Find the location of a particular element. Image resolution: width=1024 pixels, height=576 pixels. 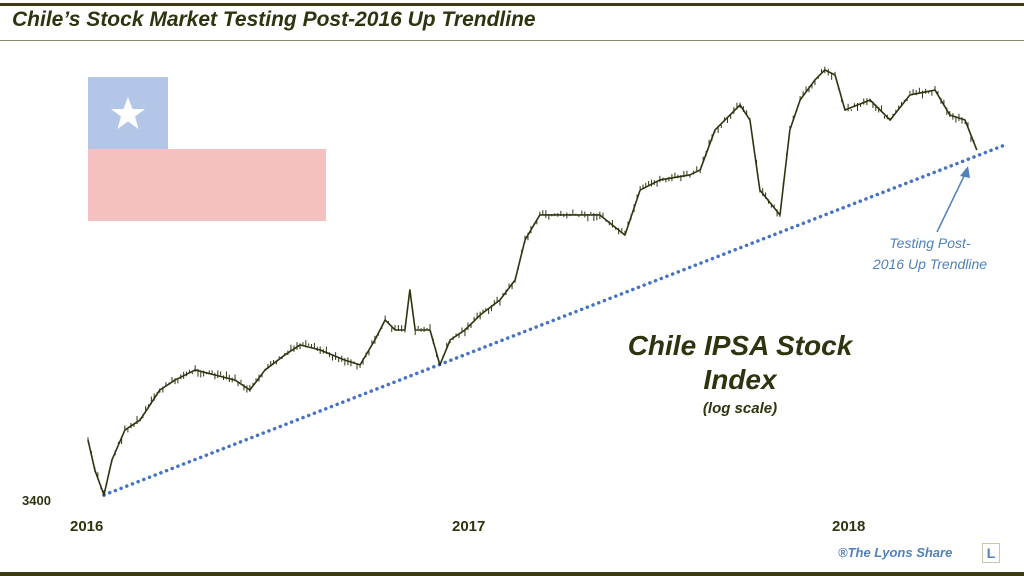

index-label-line1: Chile IPSA Stock is located at coordinates (740, 345).